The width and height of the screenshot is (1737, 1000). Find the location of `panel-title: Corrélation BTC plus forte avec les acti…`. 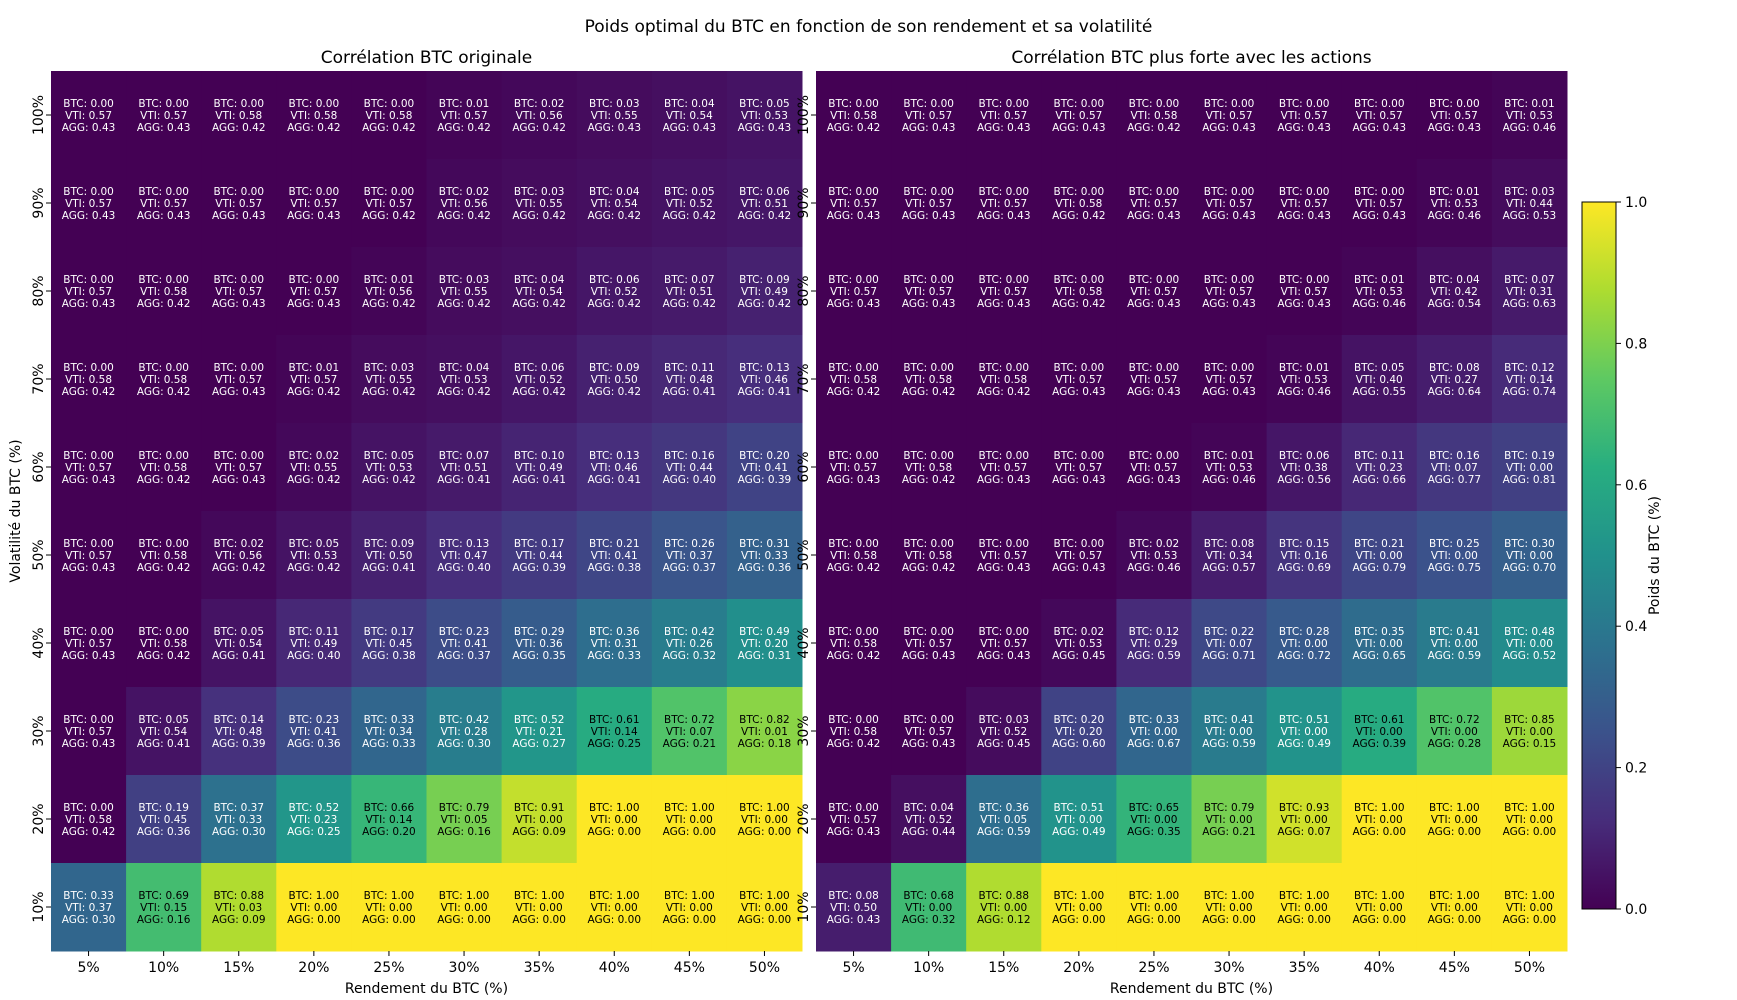

panel-title: Corrélation BTC plus forte avec les acti… is located at coordinates (1191, 58).